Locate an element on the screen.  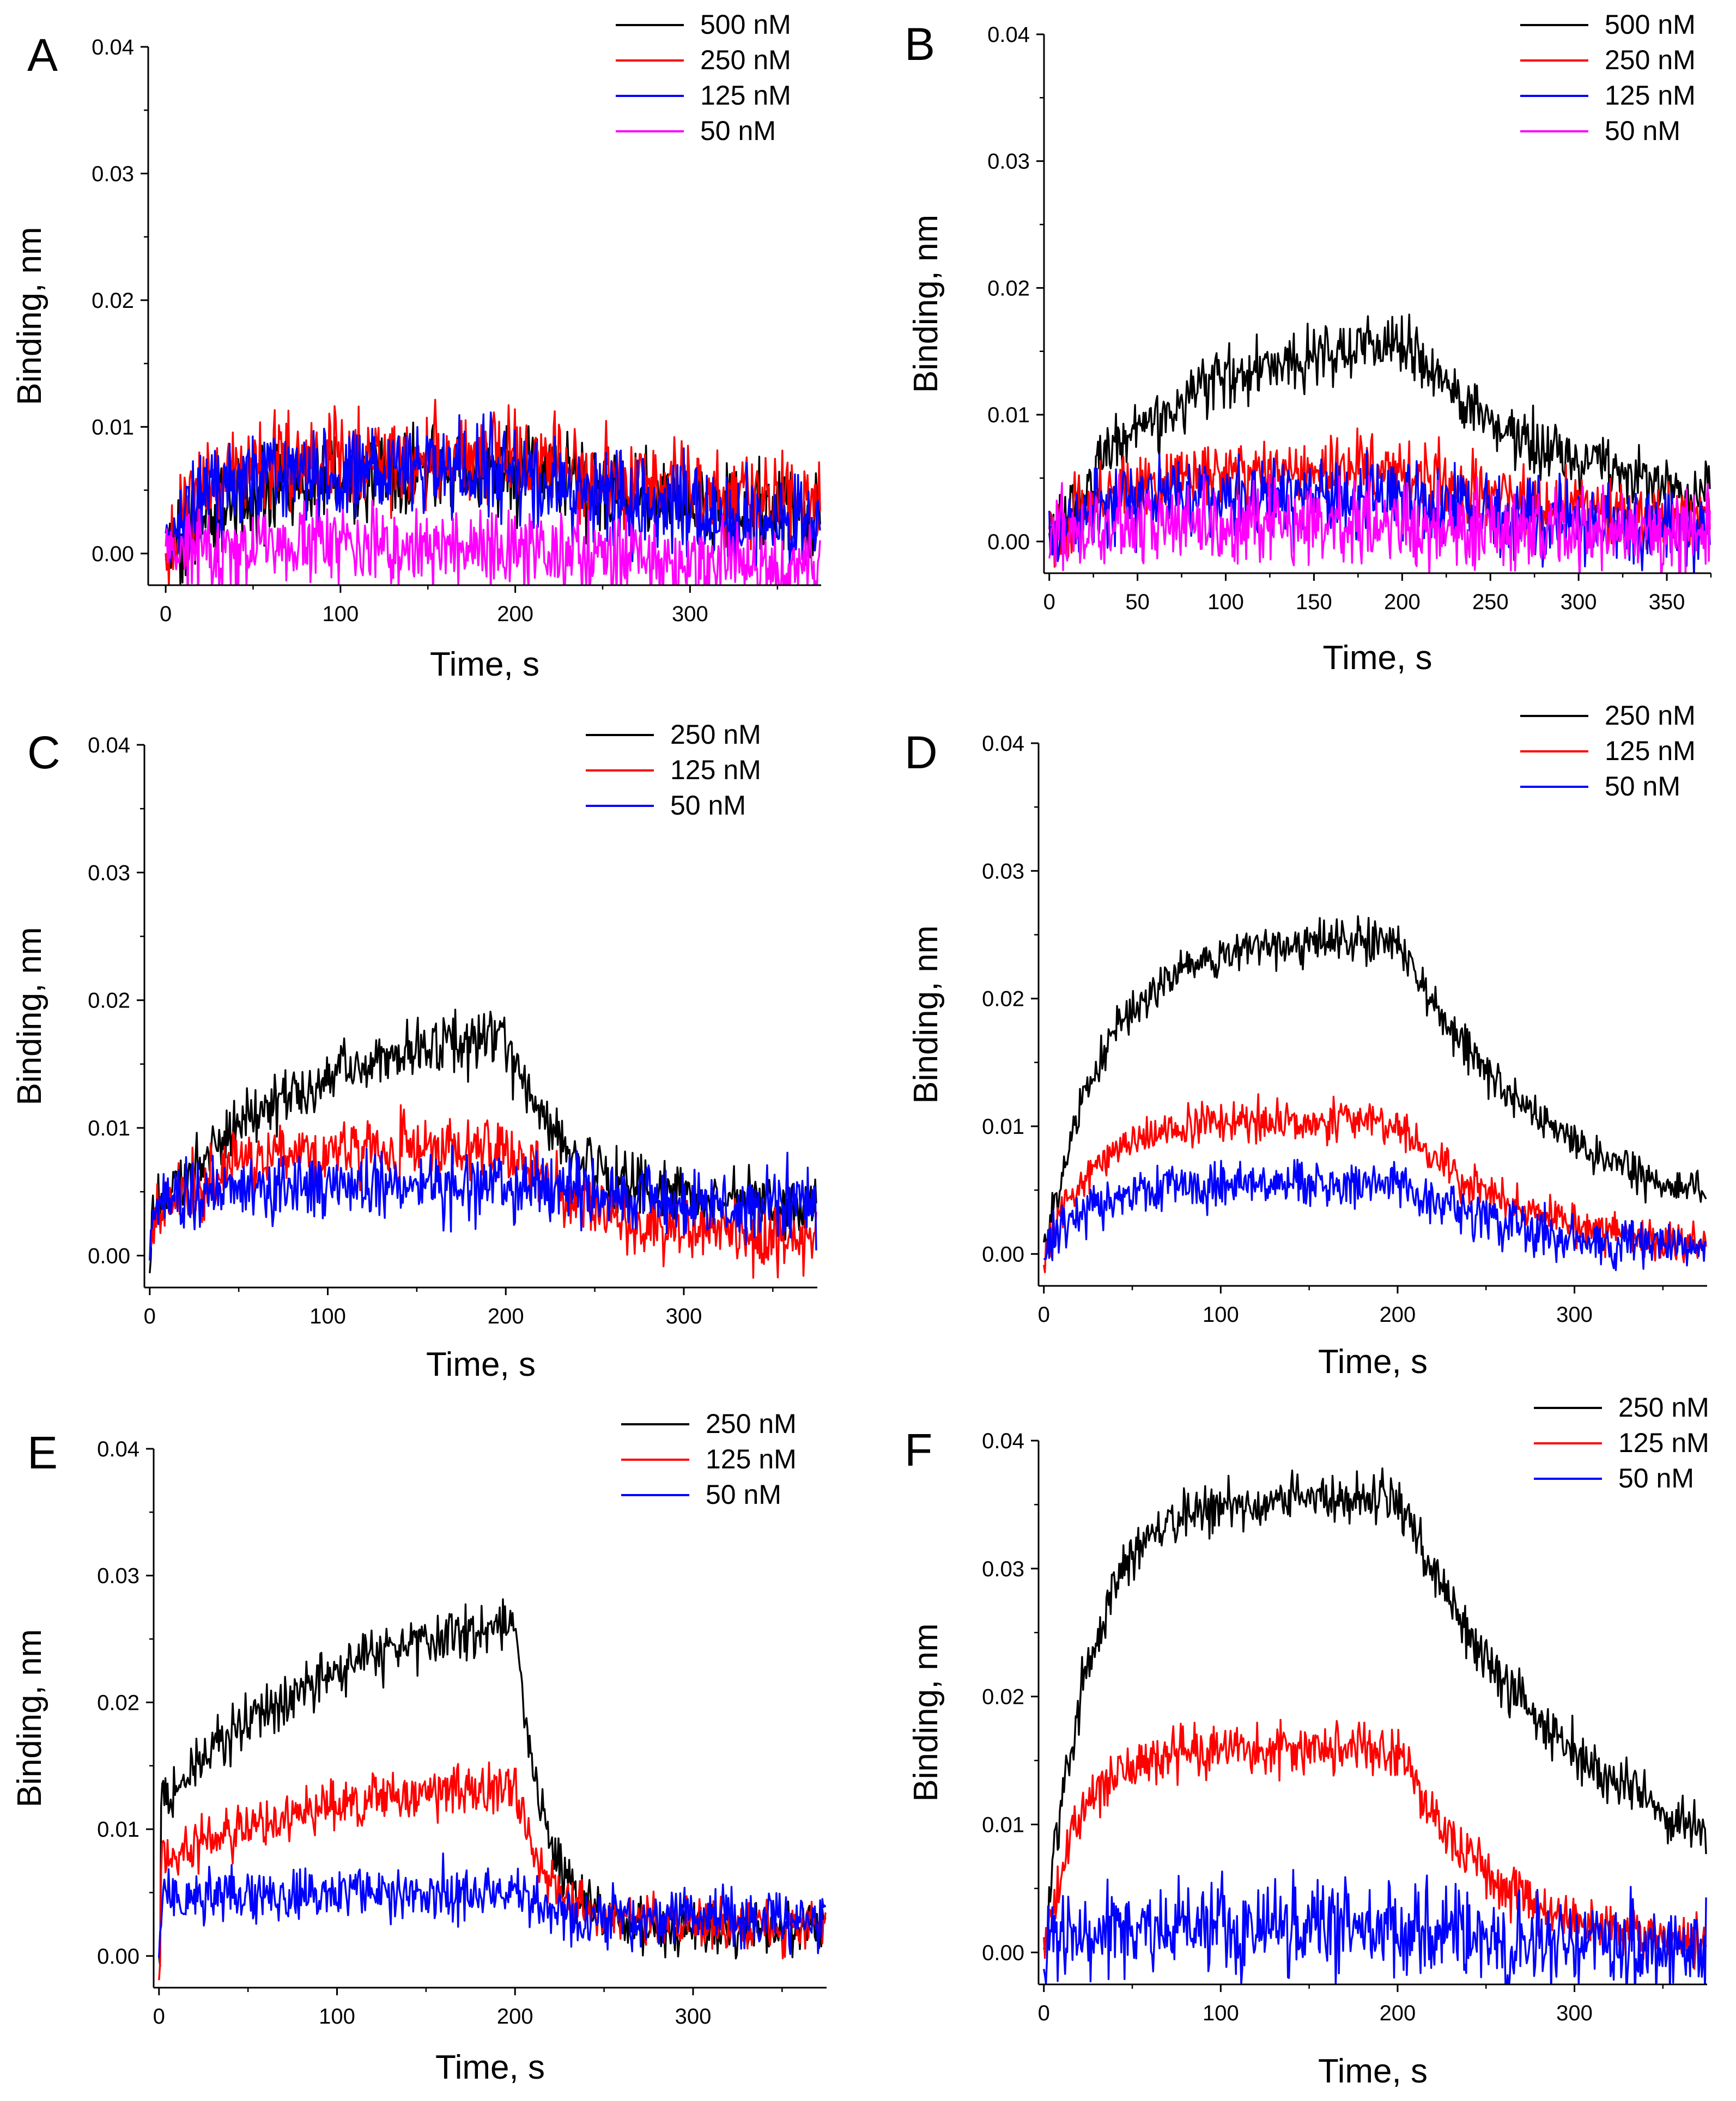
y-tick-label-b: 0.02 is located at coordinates (1008, 288).